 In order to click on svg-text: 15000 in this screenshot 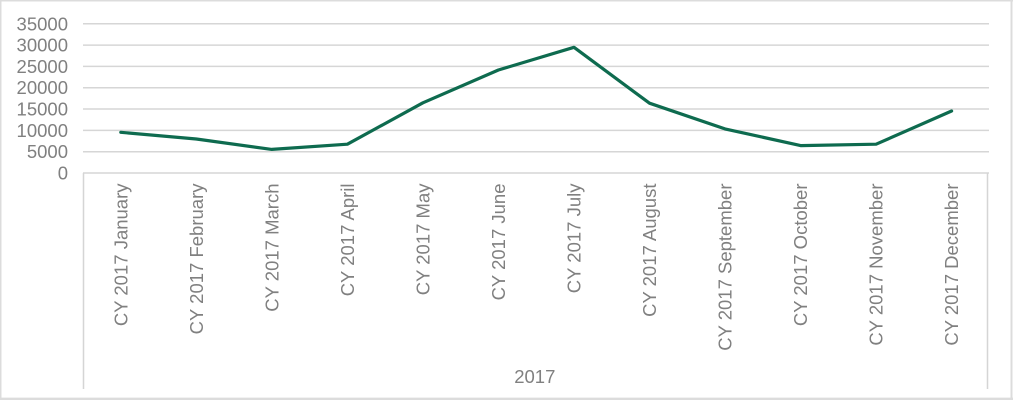, I will do `click(42, 109)`.